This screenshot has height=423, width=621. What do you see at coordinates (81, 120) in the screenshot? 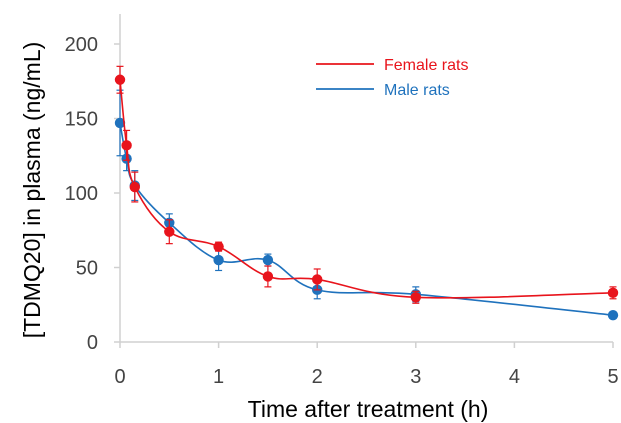
I see `y-tick-label: 150` at bounding box center [81, 120].